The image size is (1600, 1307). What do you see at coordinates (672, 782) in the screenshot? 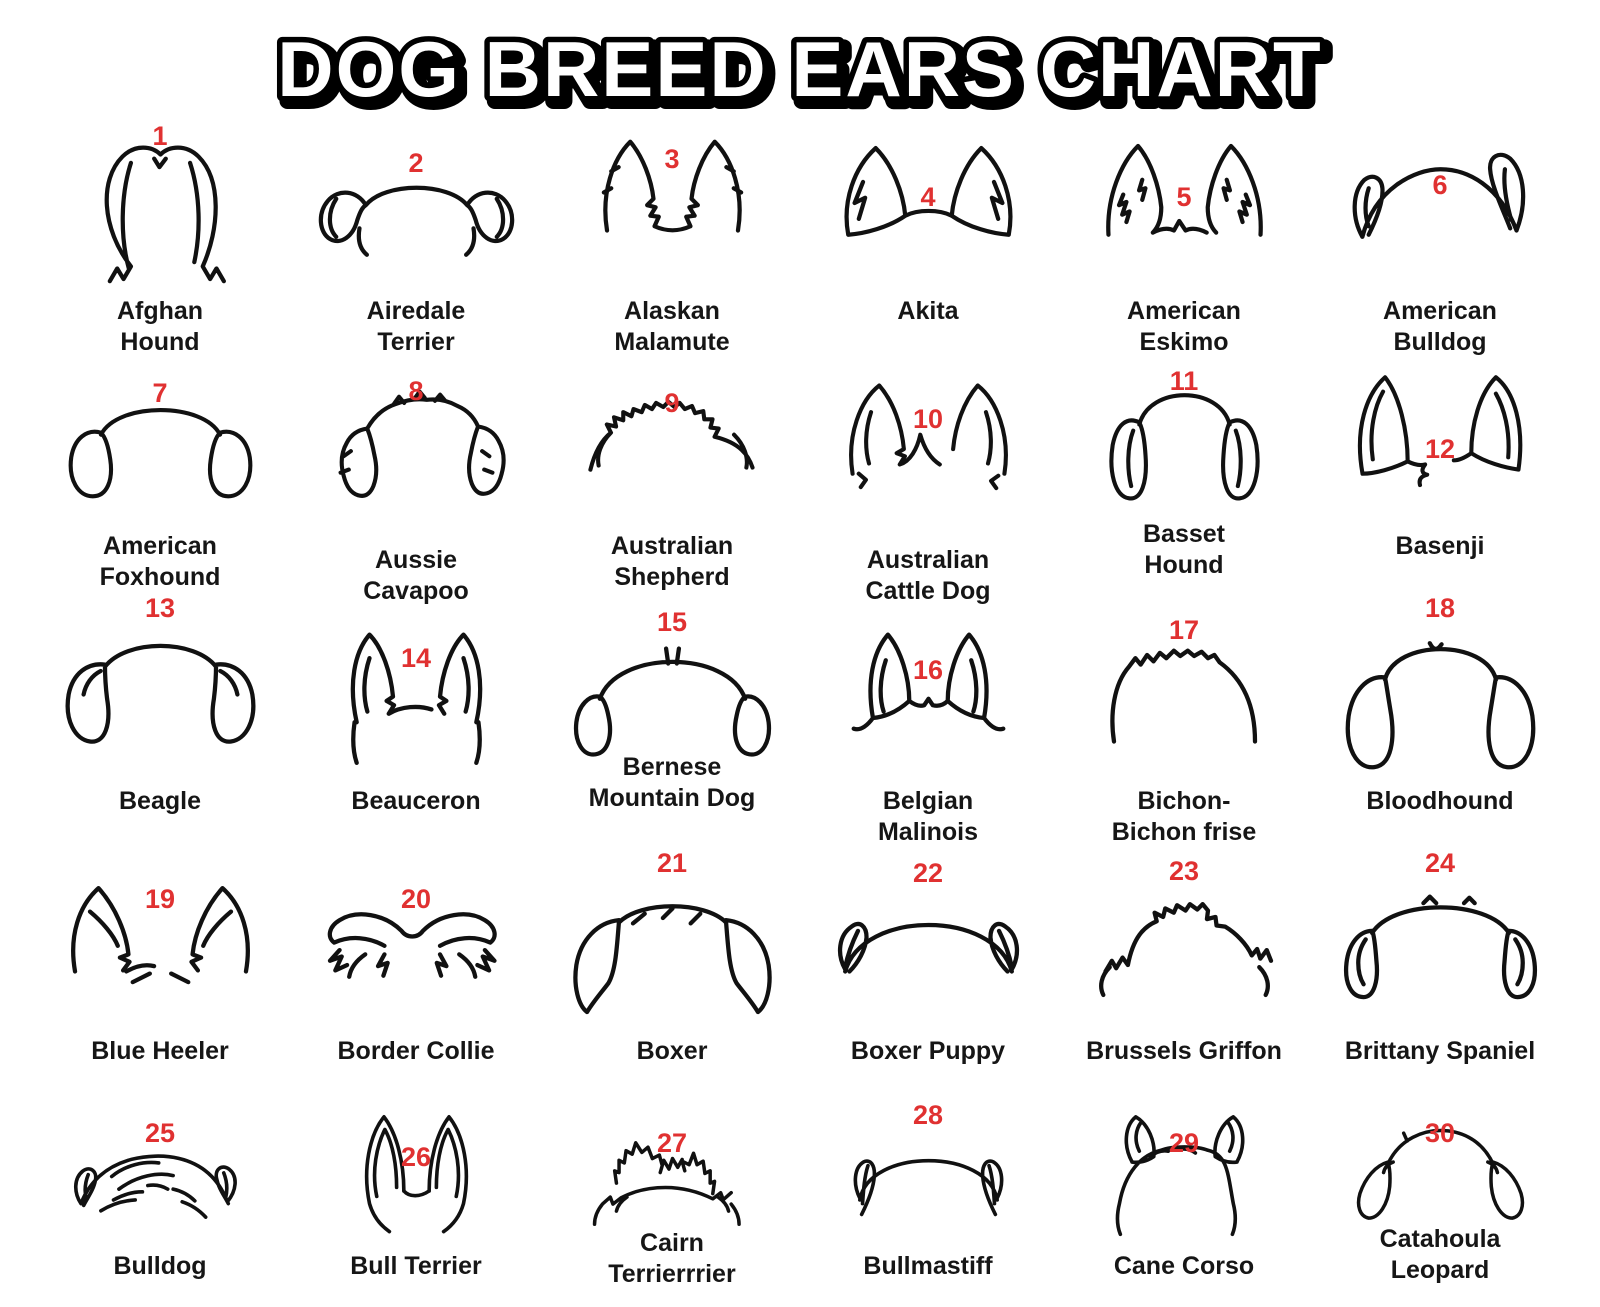
I see `breed-label: Bernese Mountain Dog` at bounding box center [672, 782].